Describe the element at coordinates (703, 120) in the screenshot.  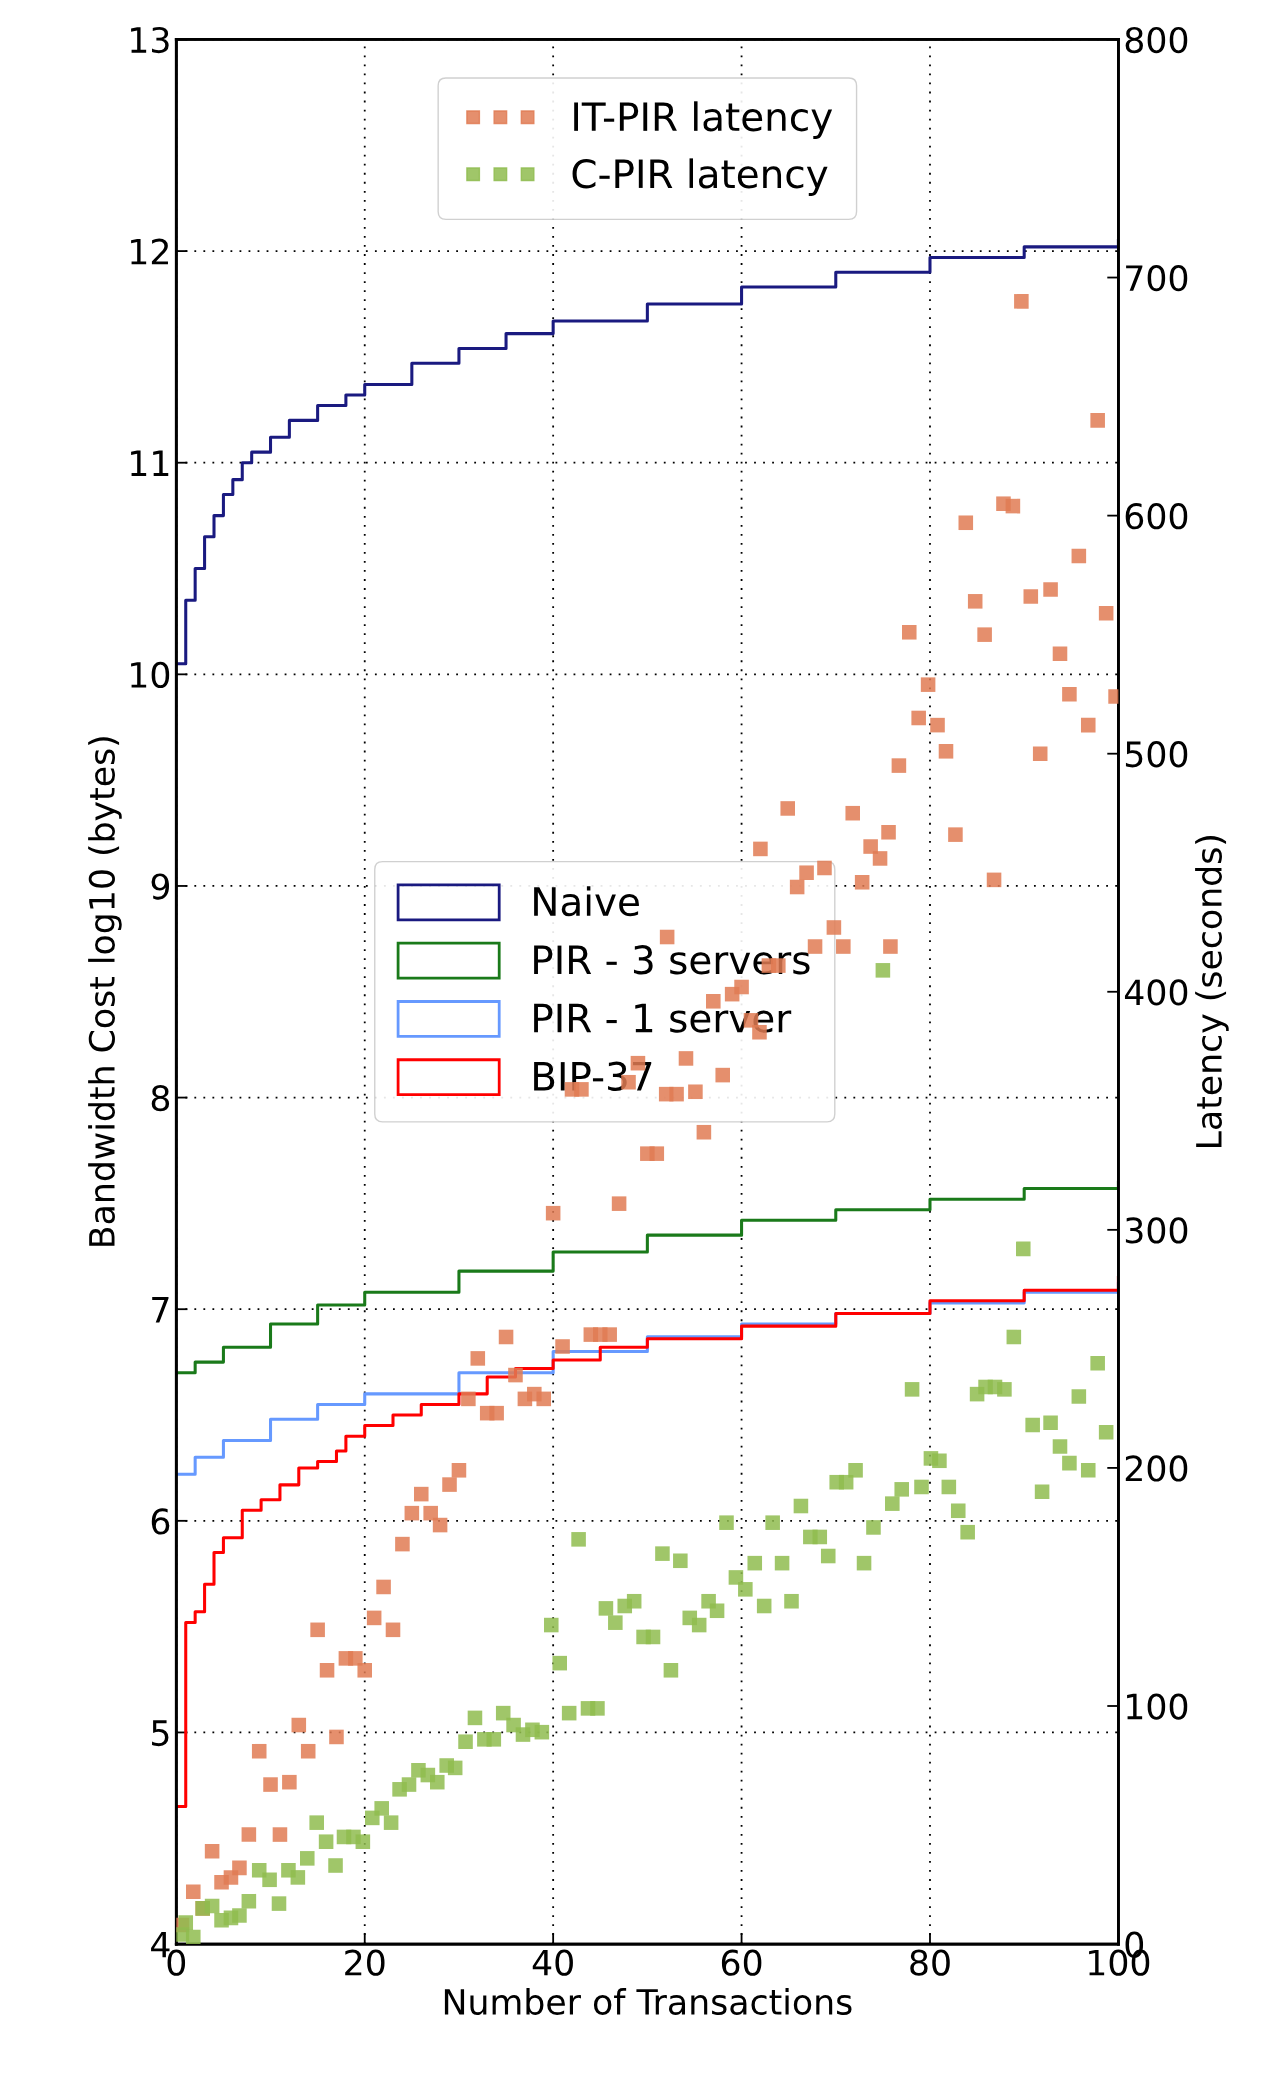
I see `legend-label: IT-PIR latency` at that location.